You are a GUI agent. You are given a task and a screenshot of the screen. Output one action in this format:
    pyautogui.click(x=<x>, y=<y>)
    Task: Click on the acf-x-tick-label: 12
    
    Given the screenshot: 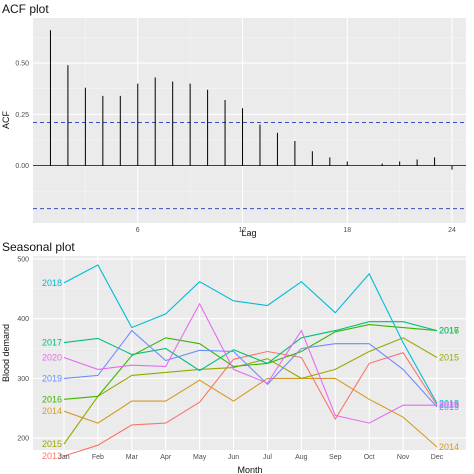 What is the action you would take?
    pyautogui.click(x=243, y=230)
    